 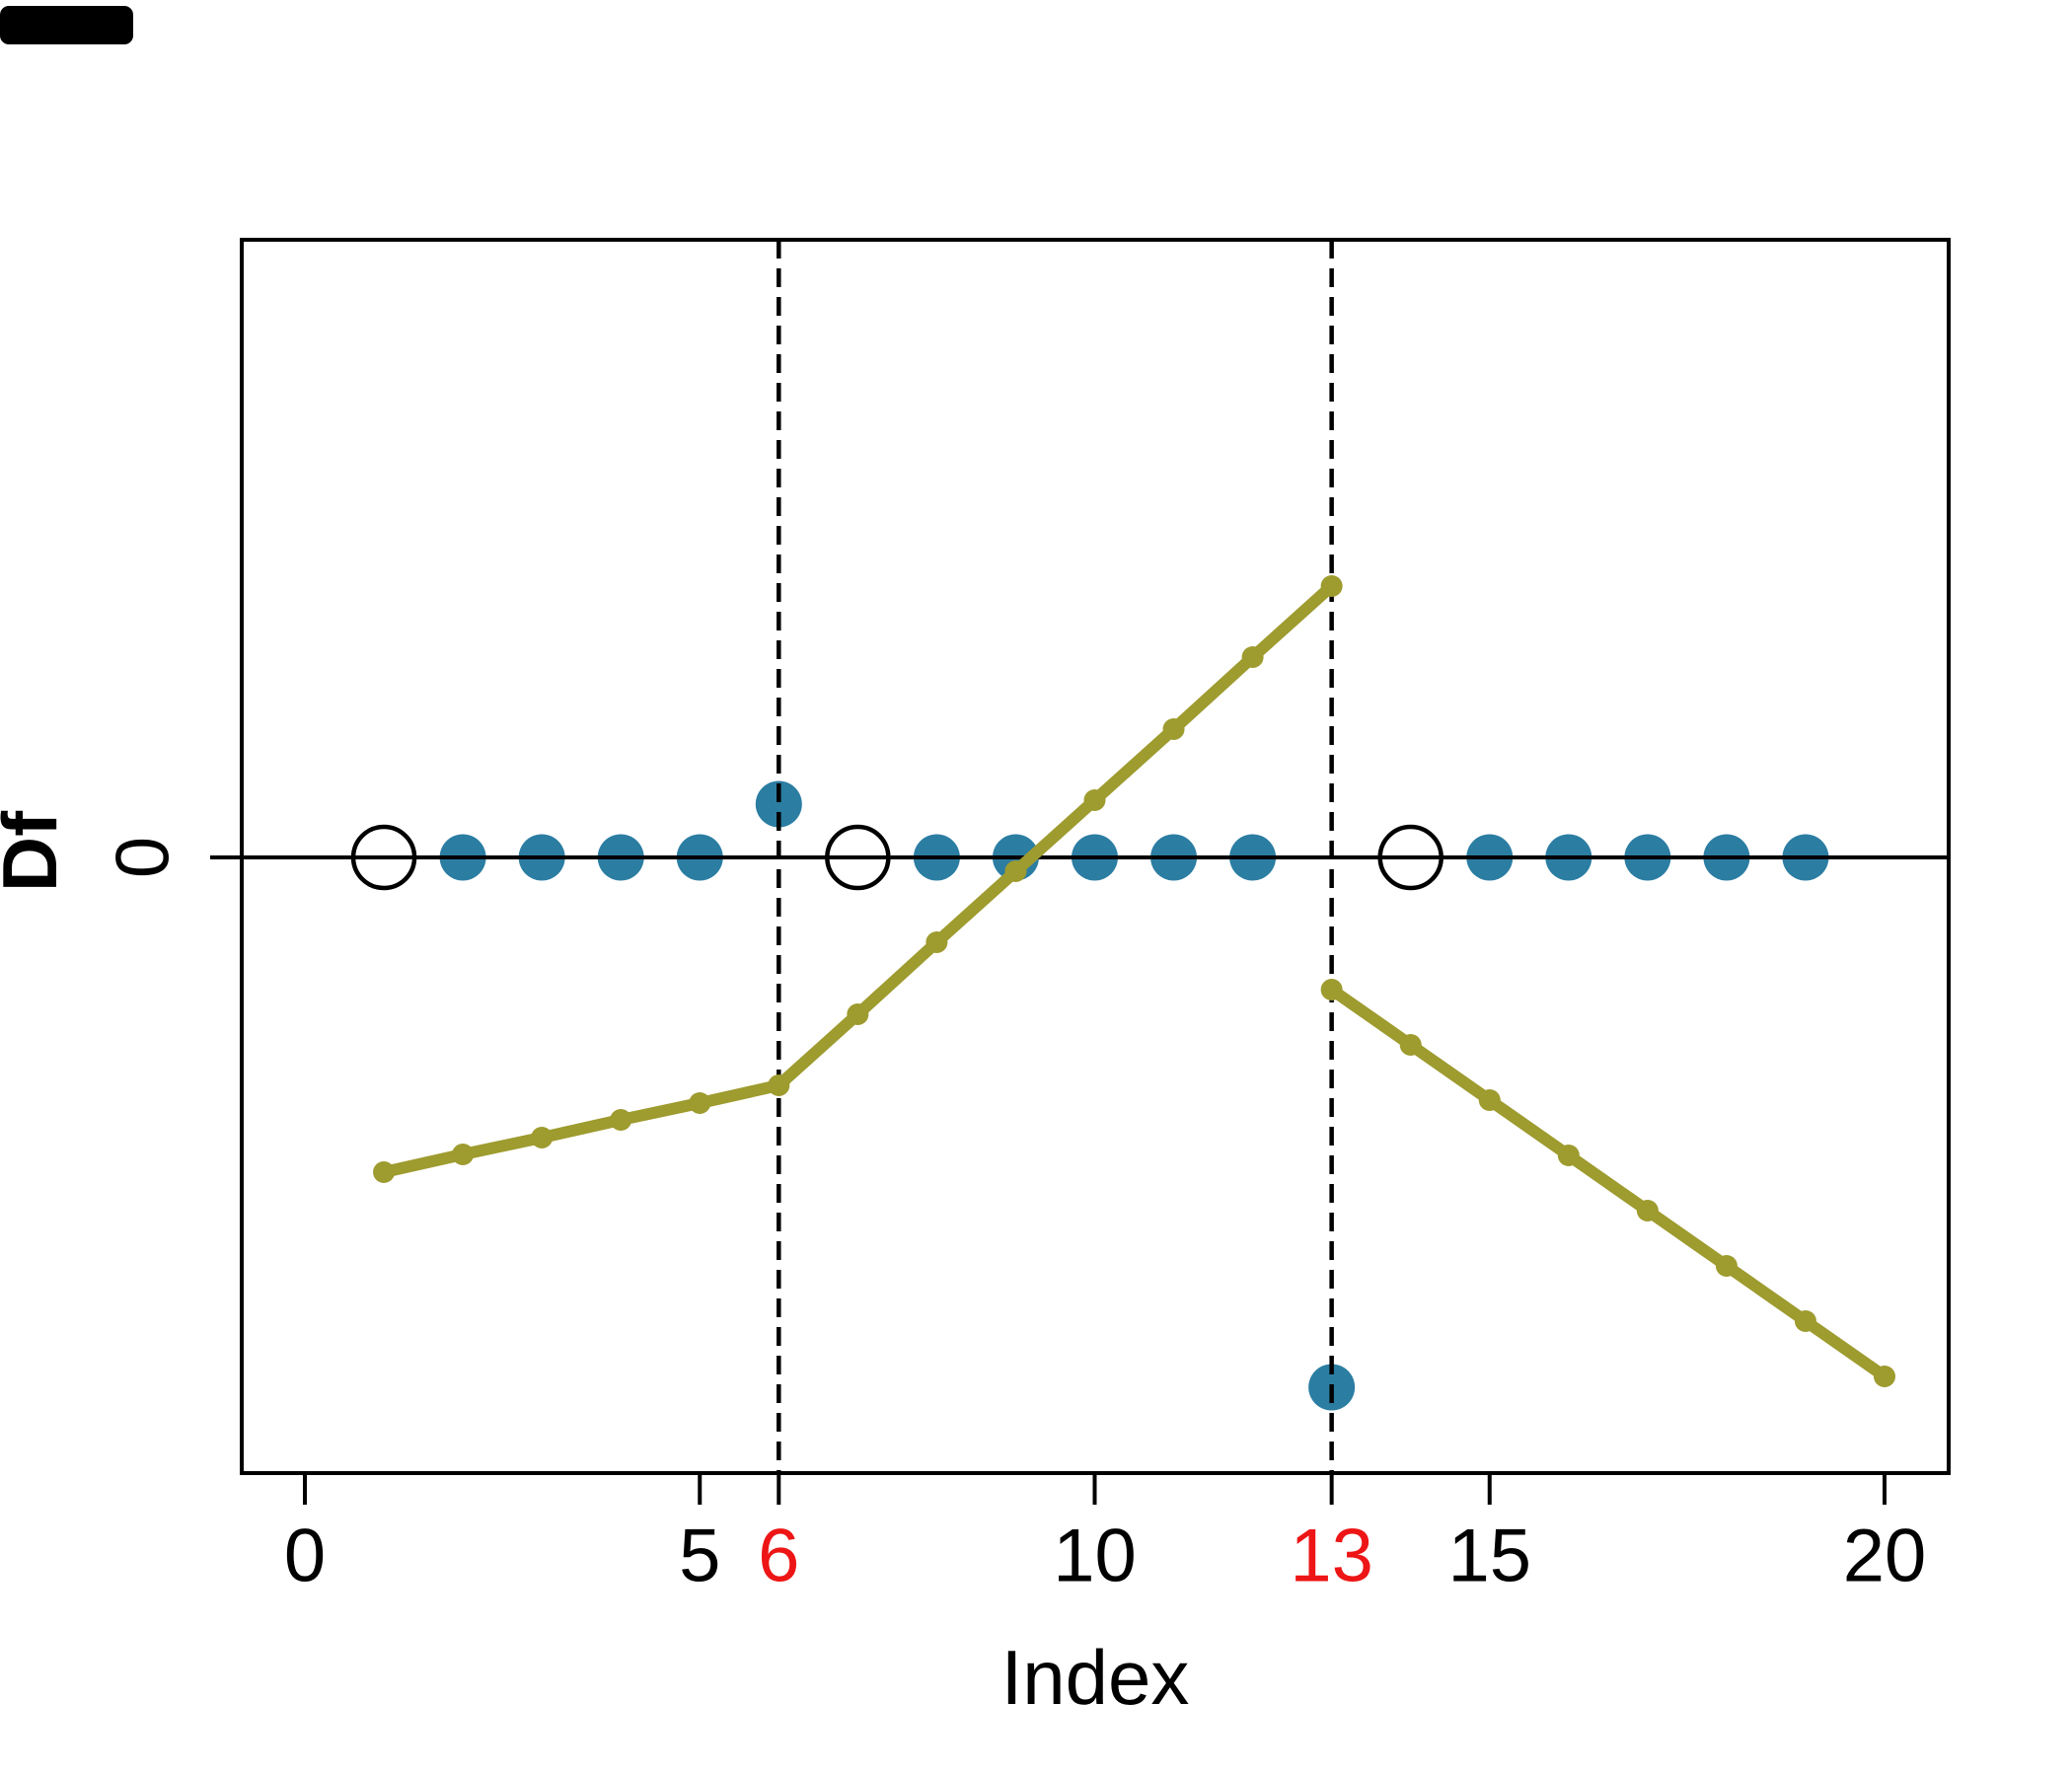 What do you see at coordinates (1095, 1557) in the screenshot?
I see `x-tick-label-10: 10` at bounding box center [1095, 1557].